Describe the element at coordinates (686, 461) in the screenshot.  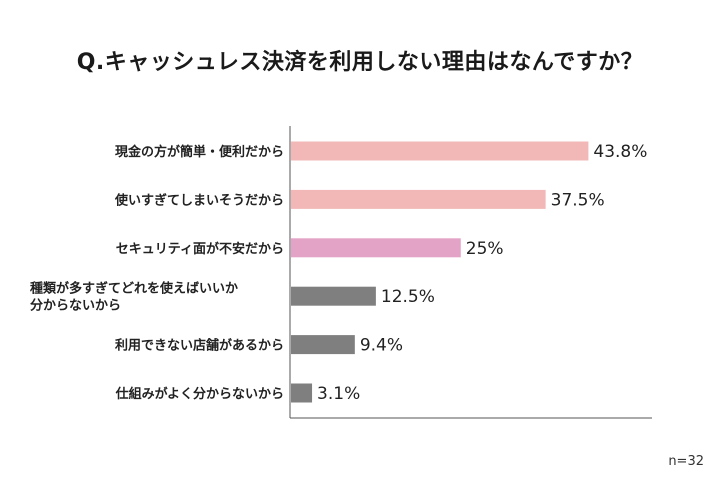
I see `sample-size-note: n=32` at that location.